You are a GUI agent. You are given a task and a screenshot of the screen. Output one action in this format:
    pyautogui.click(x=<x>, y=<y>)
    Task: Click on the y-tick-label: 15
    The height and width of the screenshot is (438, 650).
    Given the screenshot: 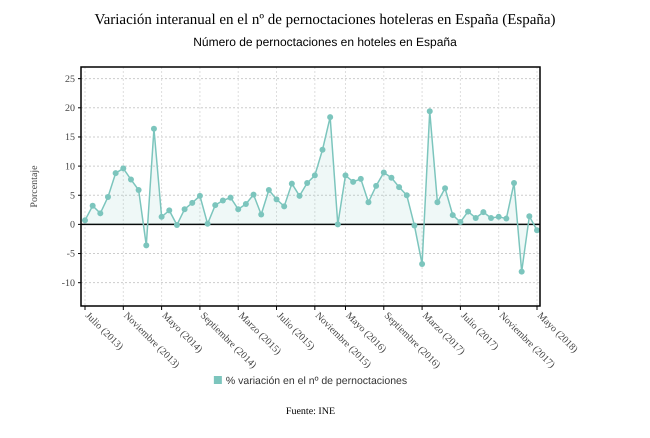 What is the action you would take?
    pyautogui.click(x=70, y=138)
    